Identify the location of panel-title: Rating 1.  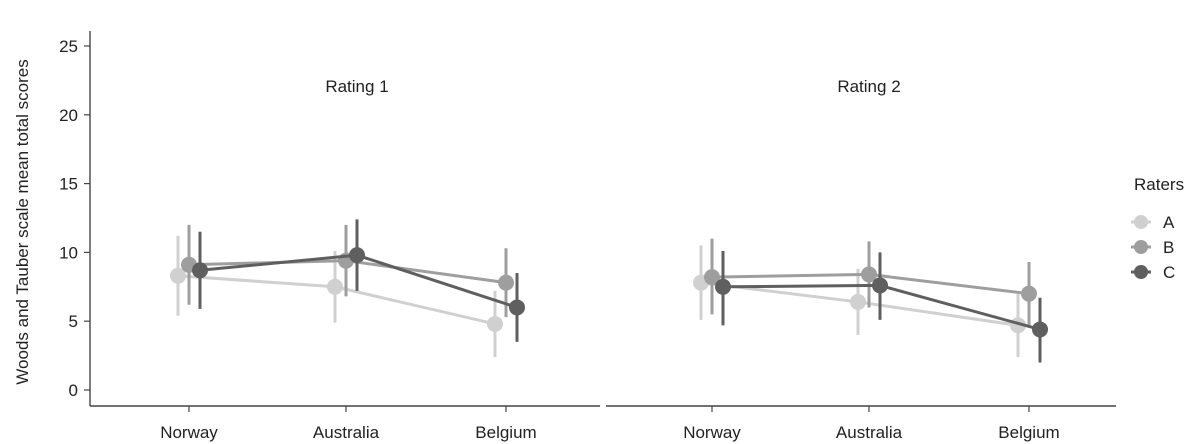
(356, 86).